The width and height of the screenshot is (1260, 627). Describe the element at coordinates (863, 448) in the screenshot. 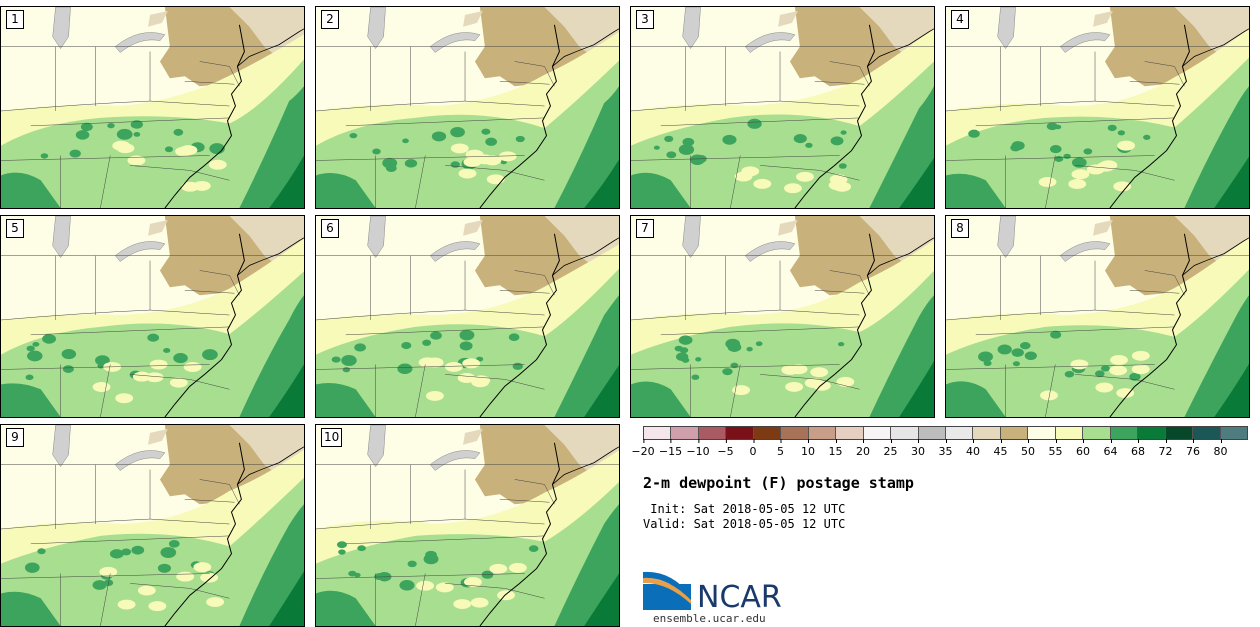

I see `colorbar-tick-label: 20` at that location.